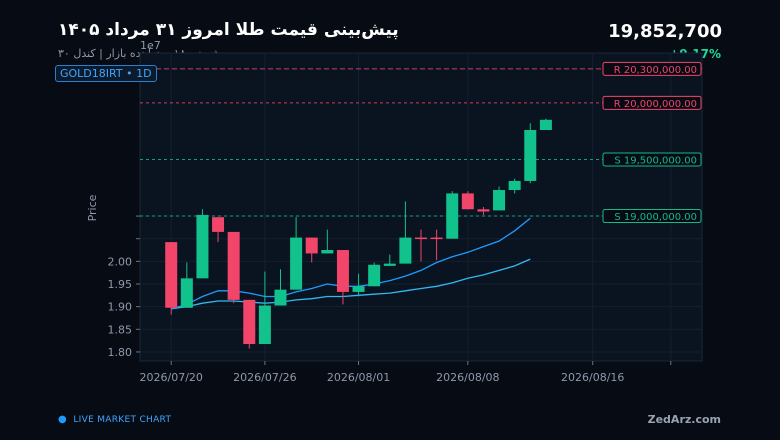 The width and height of the screenshot is (780, 440). I want to click on ma-slow-line, so click(351, 284).